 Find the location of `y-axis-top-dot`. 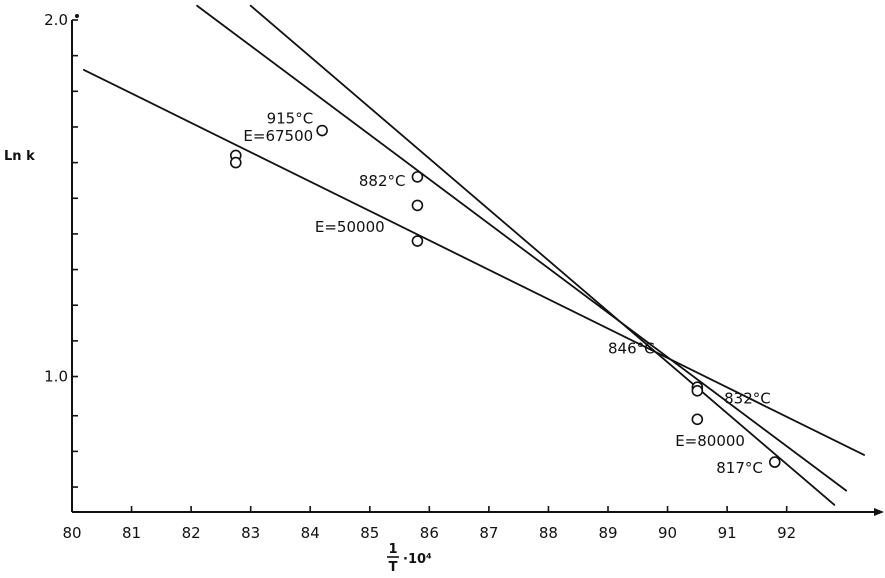

y-axis-top-dot is located at coordinates (77, 16).